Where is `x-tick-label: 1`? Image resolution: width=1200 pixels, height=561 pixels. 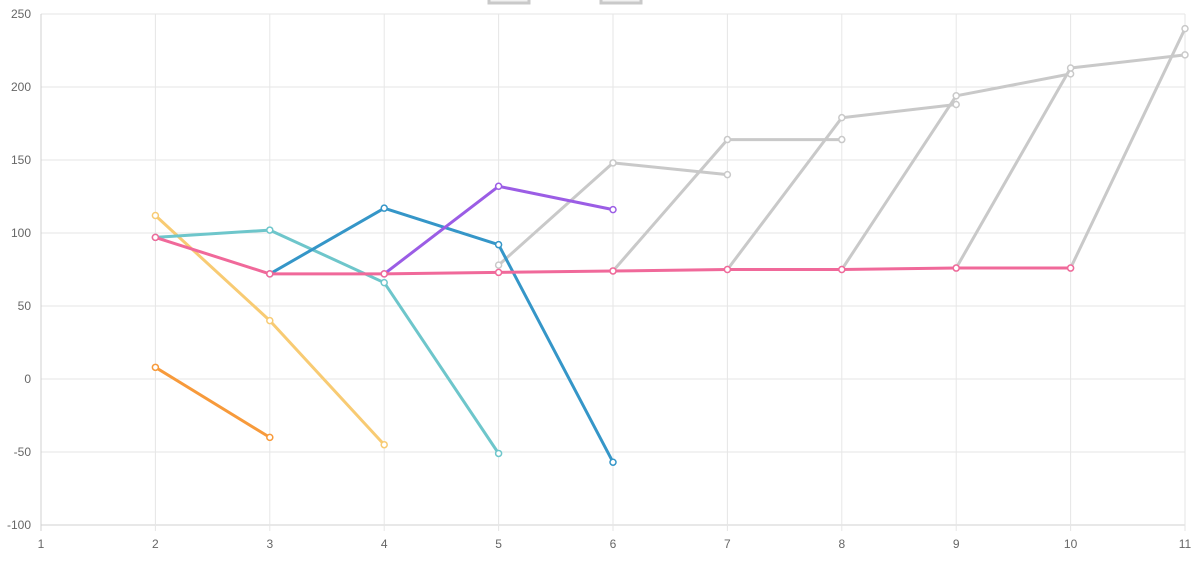
x-tick-label: 1 is located at coordinates (41, 544).